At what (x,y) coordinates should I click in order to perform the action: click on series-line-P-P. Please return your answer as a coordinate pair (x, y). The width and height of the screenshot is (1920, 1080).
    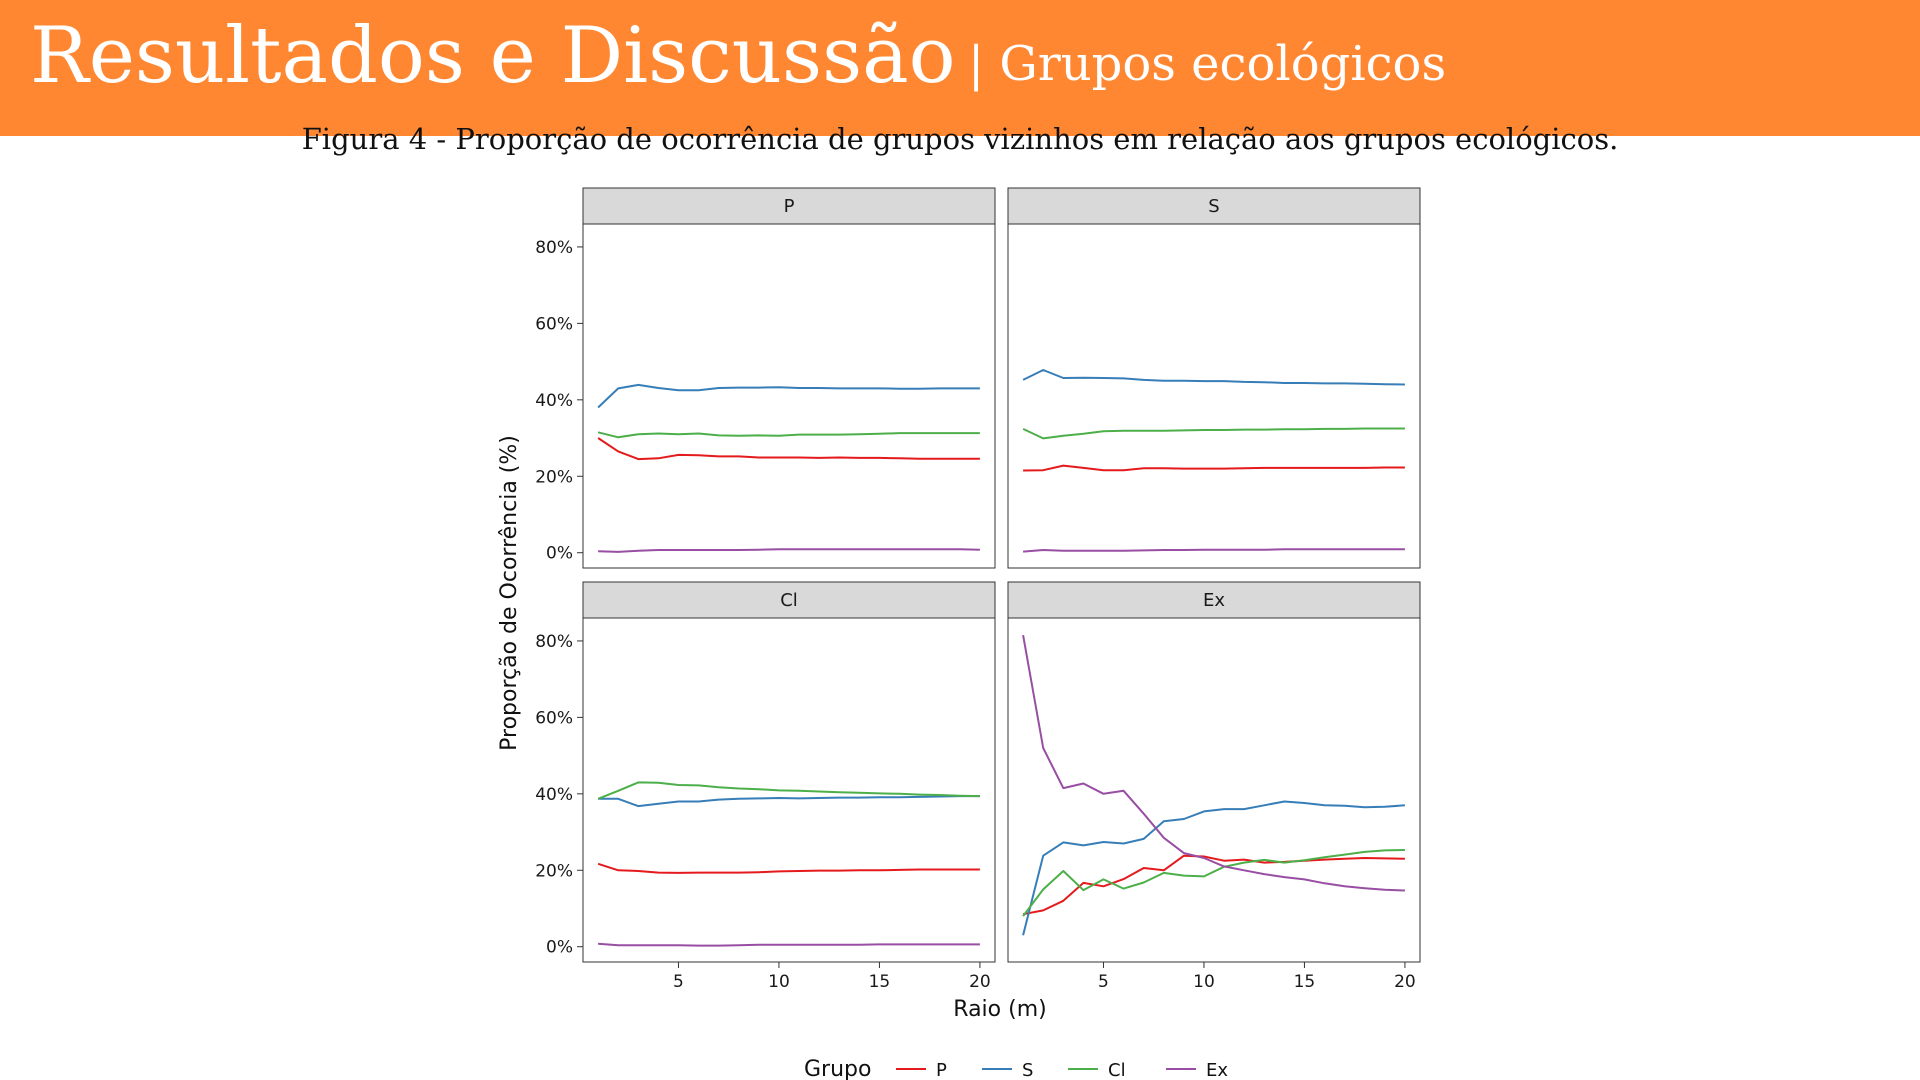
    Looking at the image, I should click on (788, 449).